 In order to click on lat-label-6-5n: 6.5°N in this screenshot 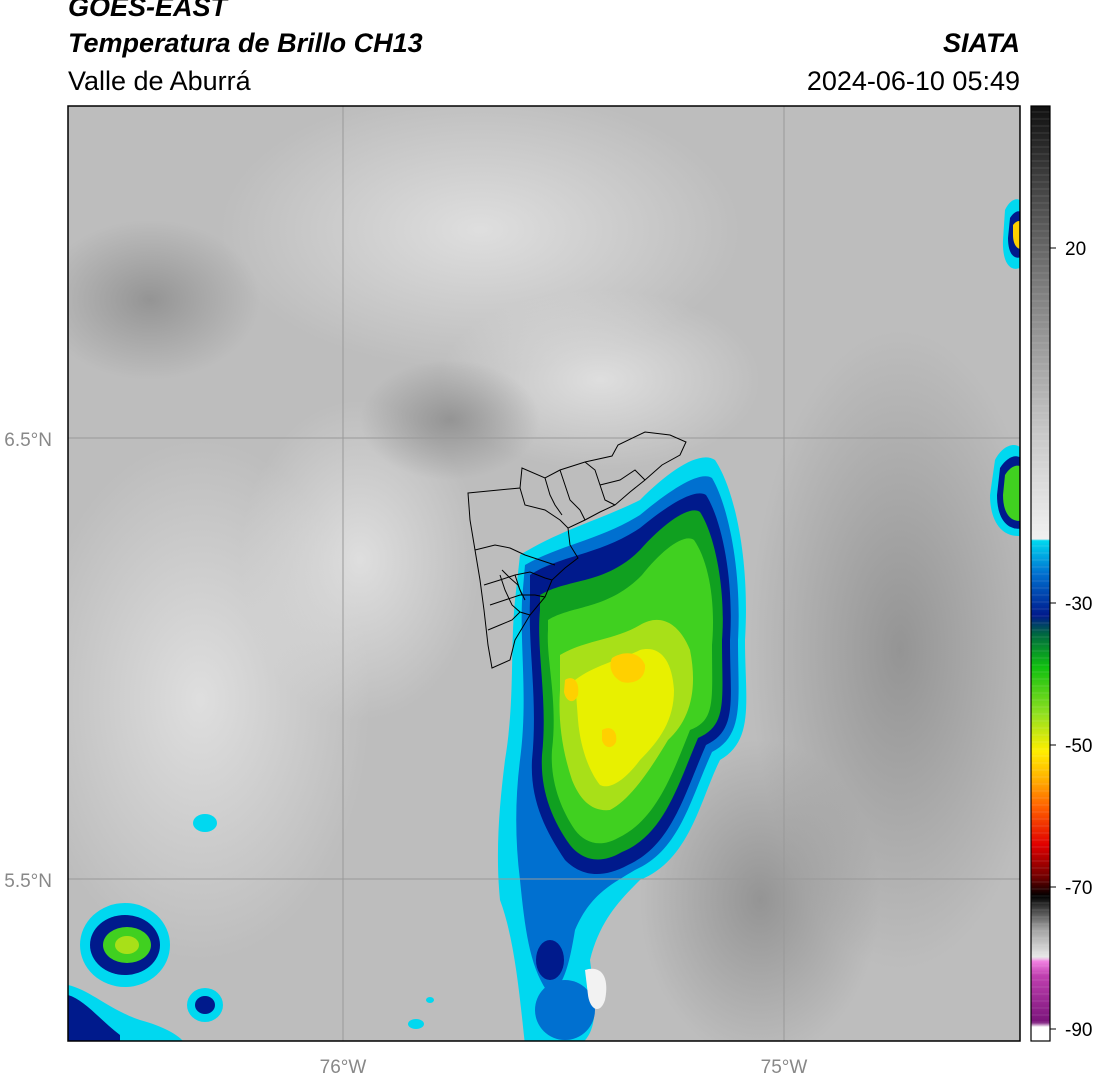, I will do `click(28, 440)`.